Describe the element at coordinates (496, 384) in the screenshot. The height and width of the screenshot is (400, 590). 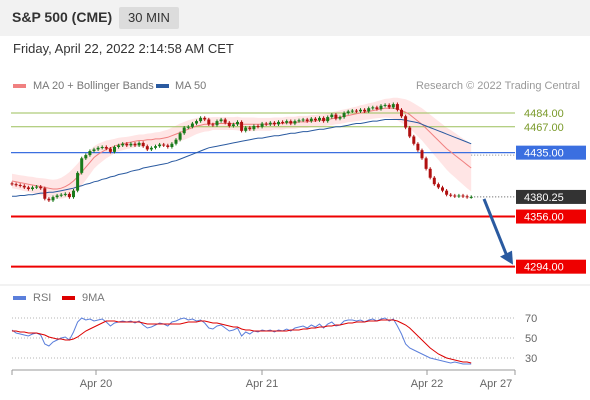
I see `x-tick-label: Apr 27` at that location.